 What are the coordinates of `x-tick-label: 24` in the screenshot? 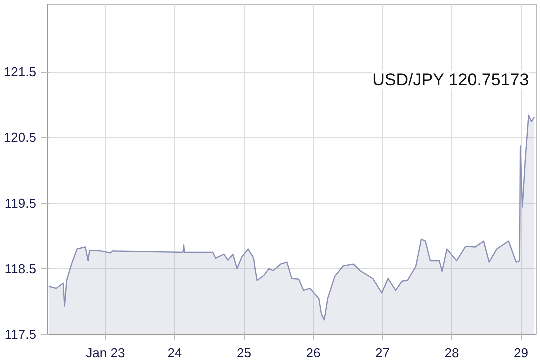 It's located at (175, 353).